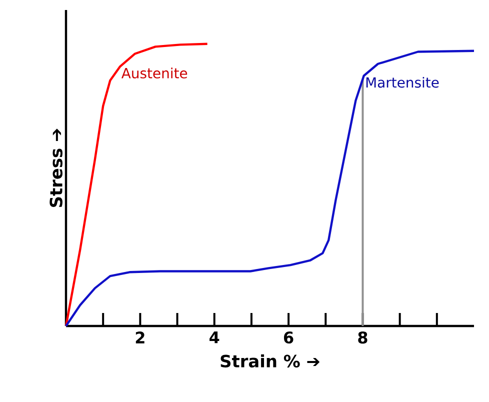  What do you see at coordinates (270, 361) in the screenshot?
I see `x-axis-title: Strain % ➔` at bounding box center [270, 361].